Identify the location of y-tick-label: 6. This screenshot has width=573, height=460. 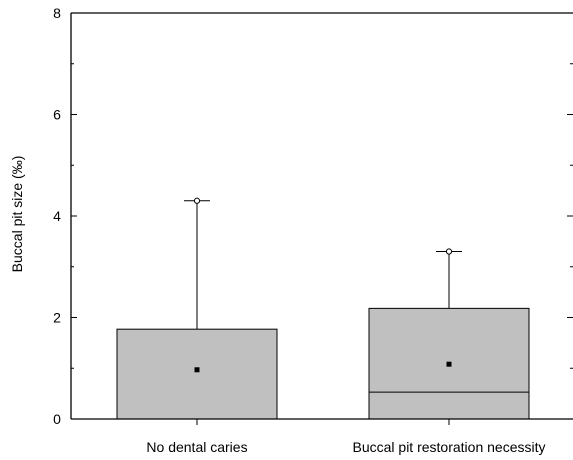
(57, 115).